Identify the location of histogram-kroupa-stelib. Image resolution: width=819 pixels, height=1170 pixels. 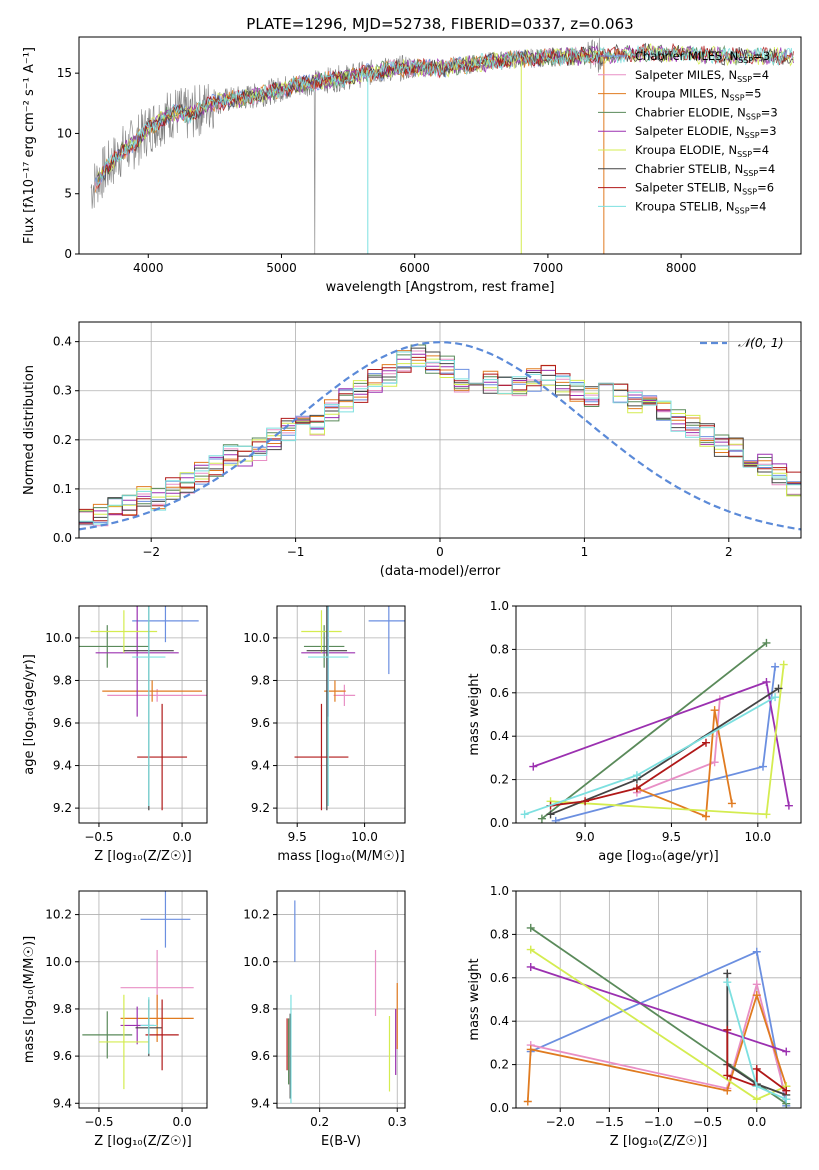
(440, 438).